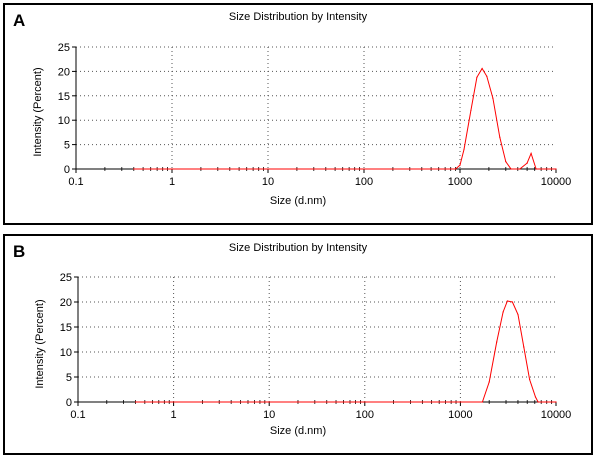 The image size is (600, 461). I want to click on panel-letter: A, so click(19, 20).